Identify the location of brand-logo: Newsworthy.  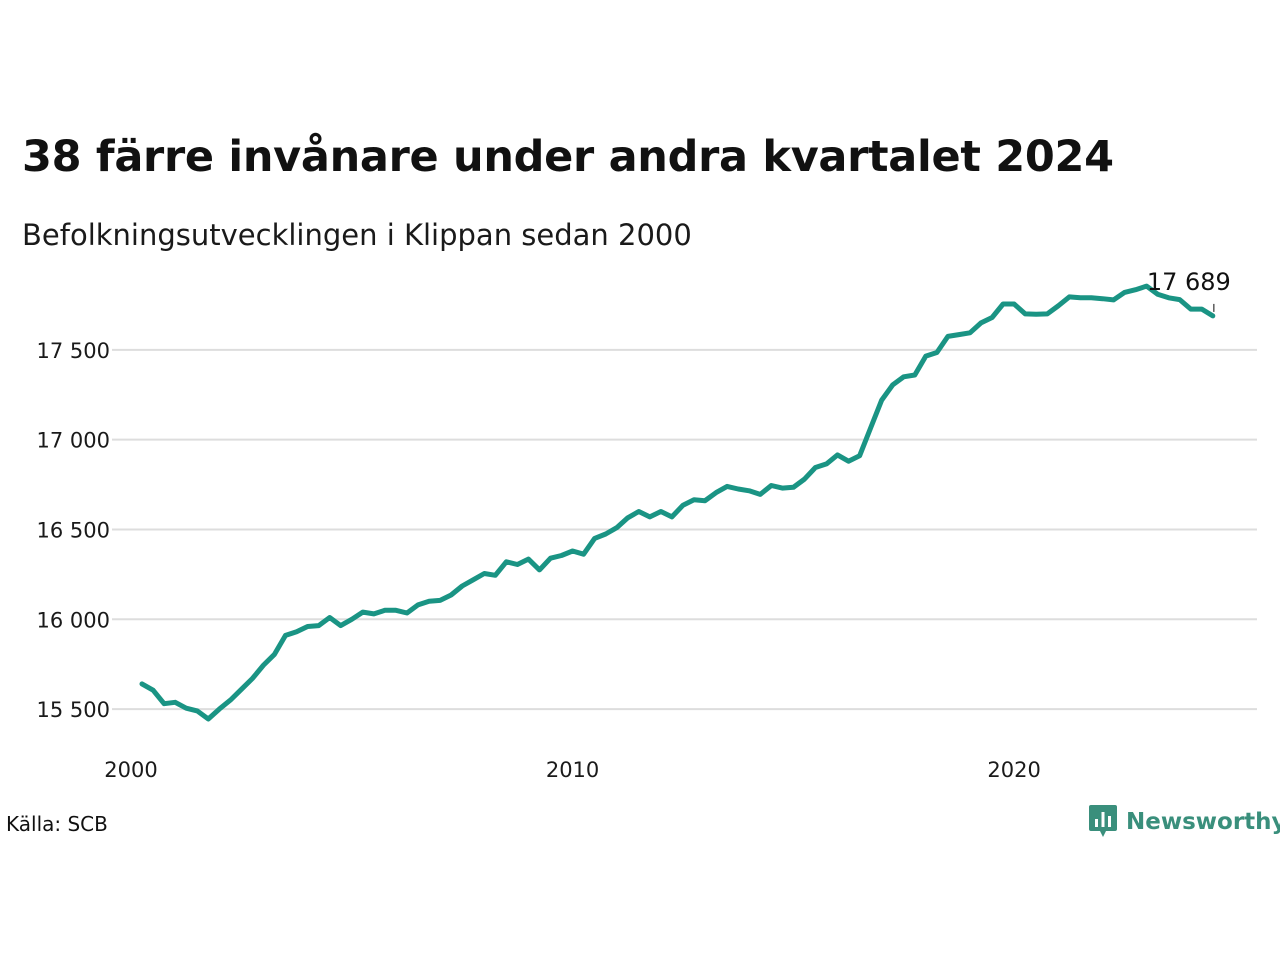
(1184, 822).